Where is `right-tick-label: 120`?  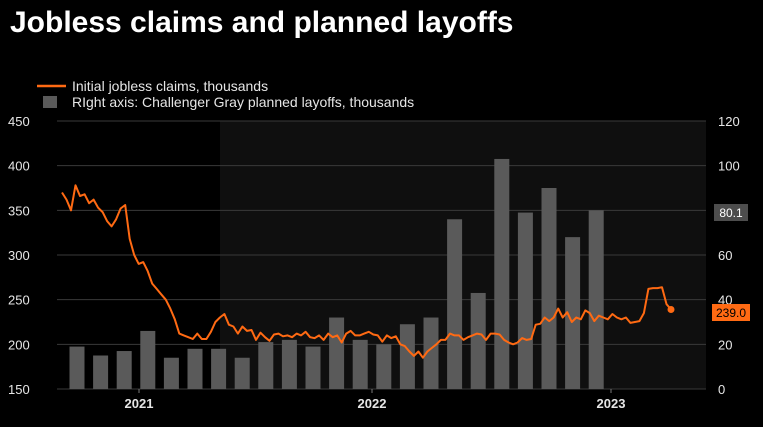
right-tick-label: 120 is located at coordinates (729, 121).